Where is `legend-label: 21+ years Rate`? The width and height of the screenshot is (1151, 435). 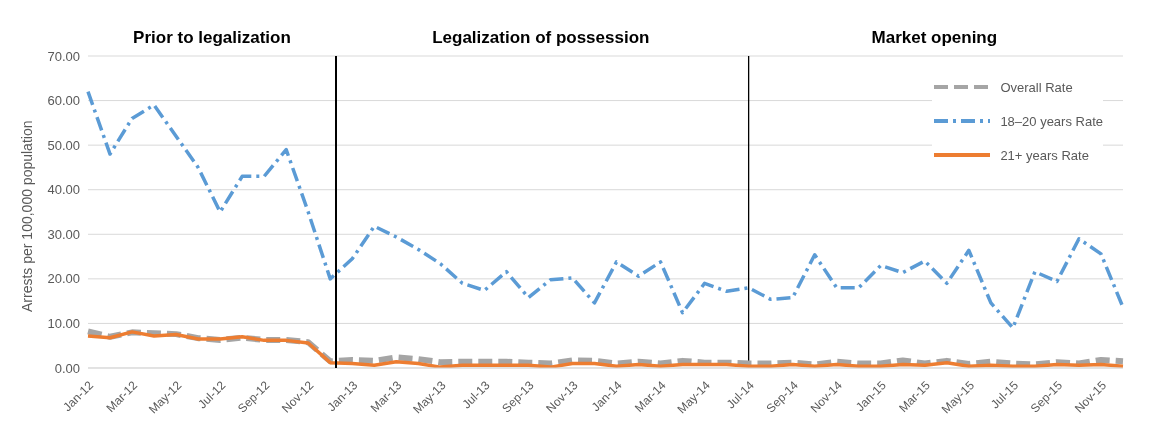
legend-label: 21+ years Rate is located at coordinates (1044, 155).